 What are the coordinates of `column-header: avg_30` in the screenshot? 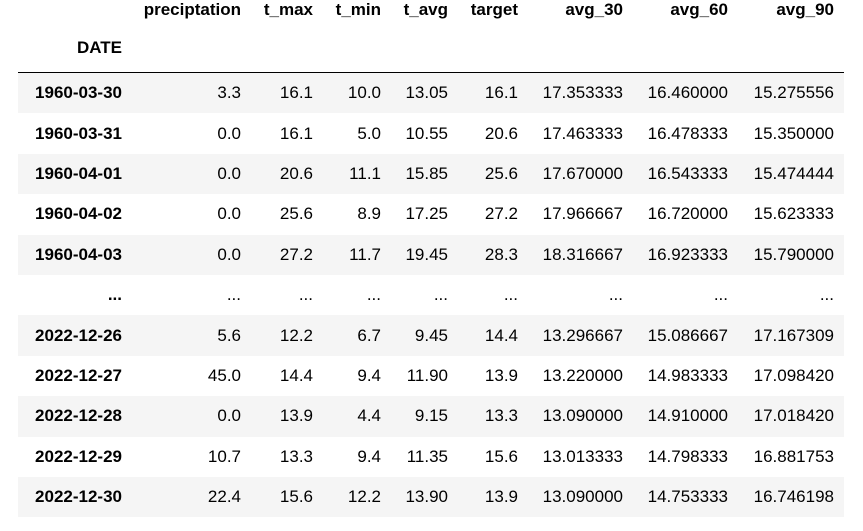 It's located at (594, 9).